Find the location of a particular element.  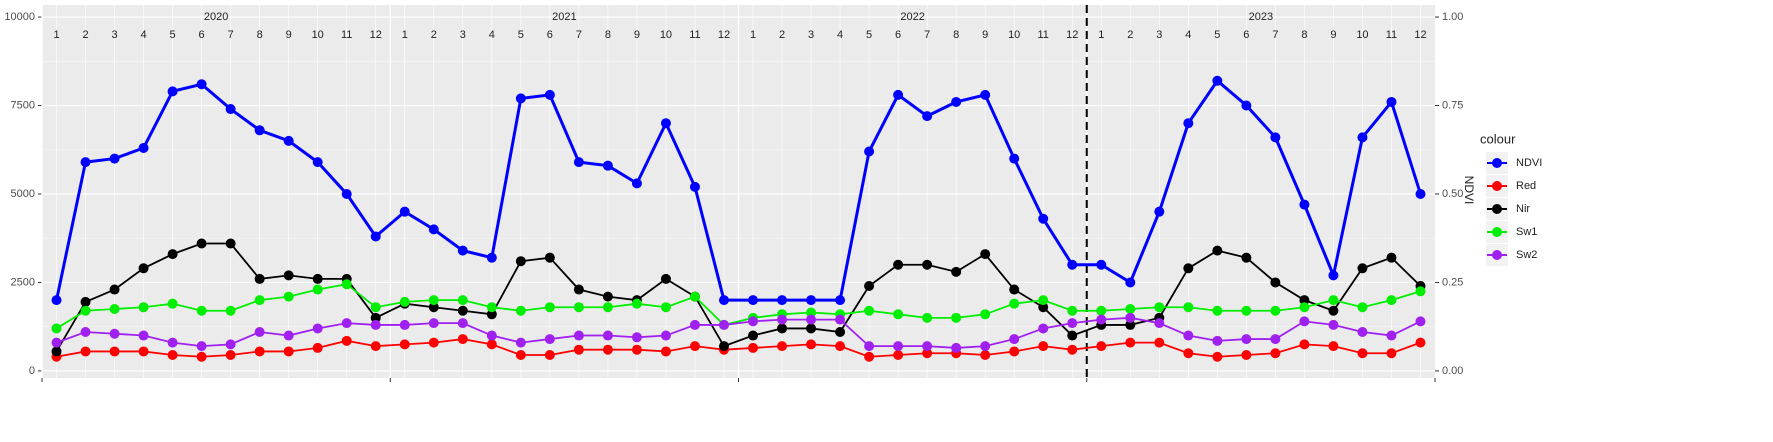

y2-tick-label: 1.00 is located at coordinates (1452, 17).